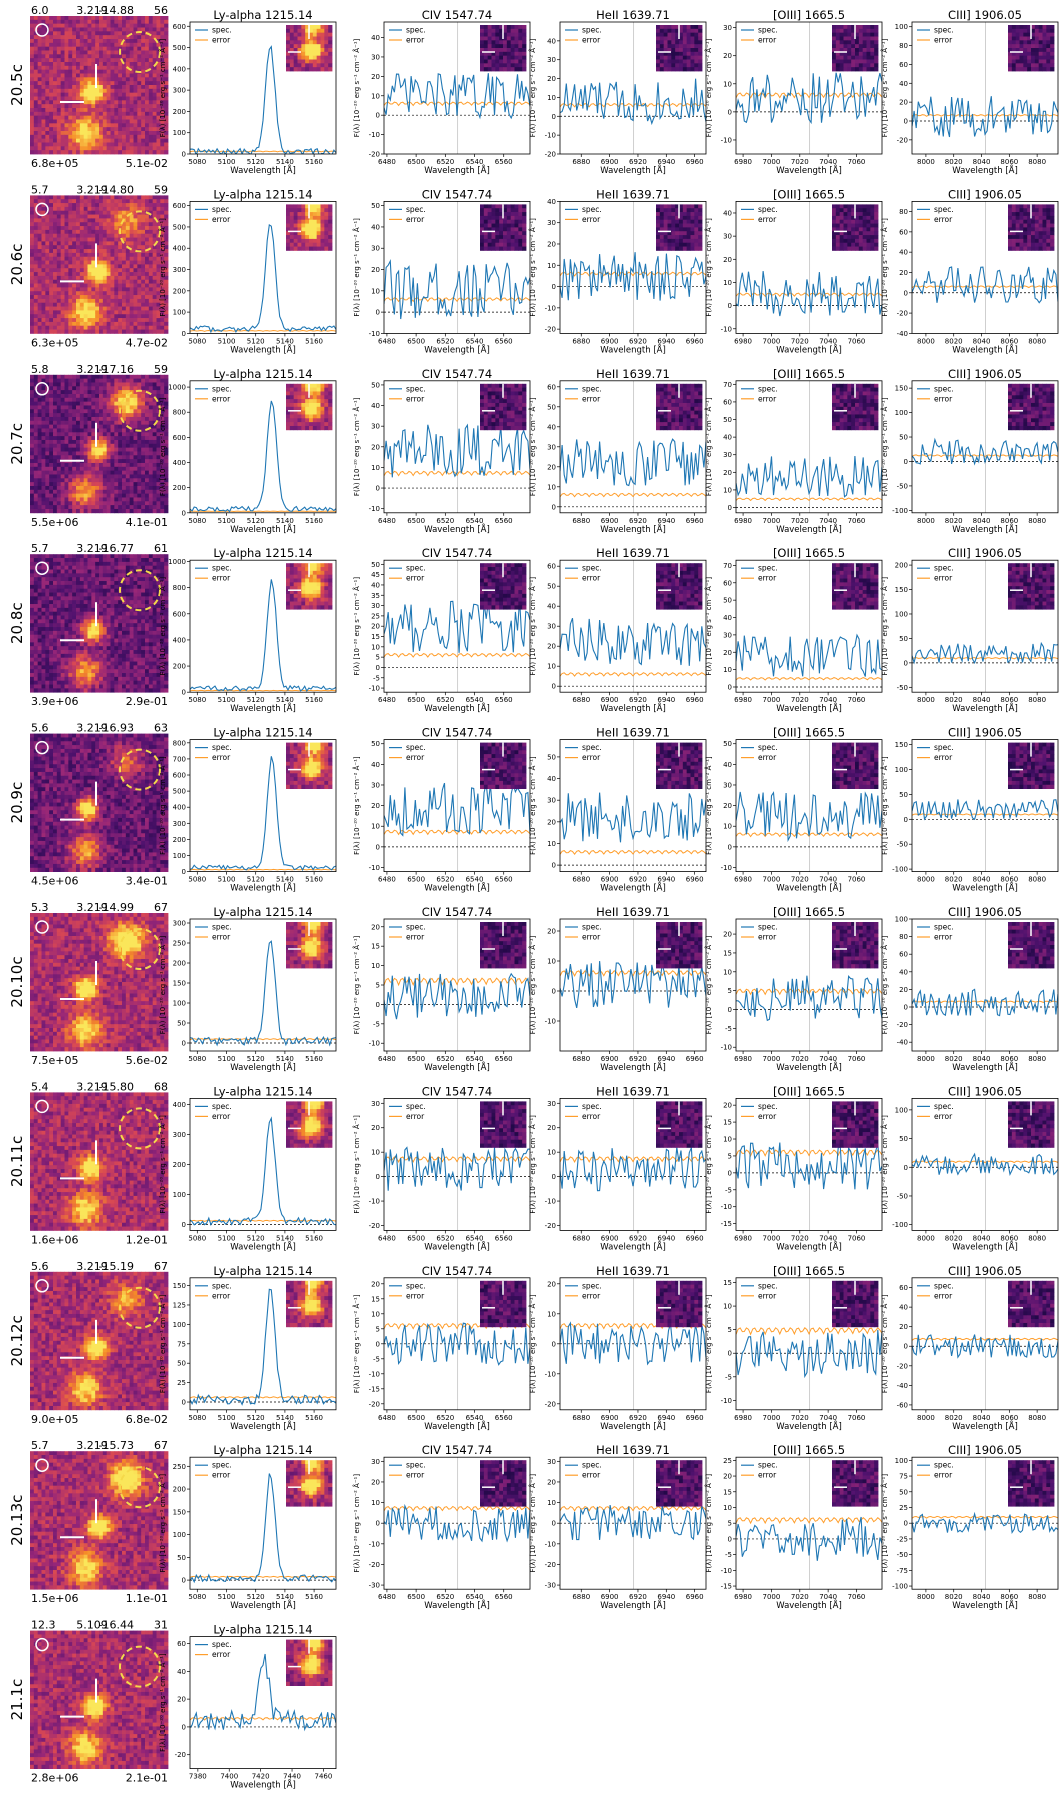 This screenshot has height=1800, width=1061. Describe the element at coordinates (504, 162) in the screenshot. I see `x-tick-label: 6560` at that location.